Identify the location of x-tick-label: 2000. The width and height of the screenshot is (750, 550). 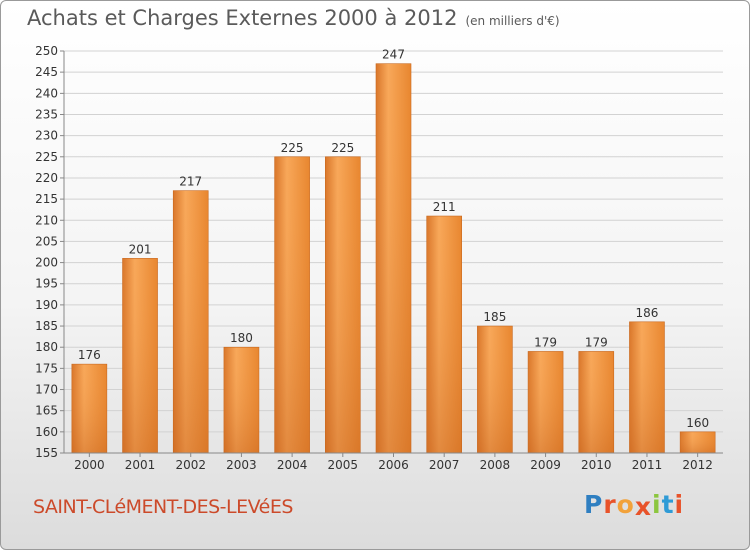
(89, 465).